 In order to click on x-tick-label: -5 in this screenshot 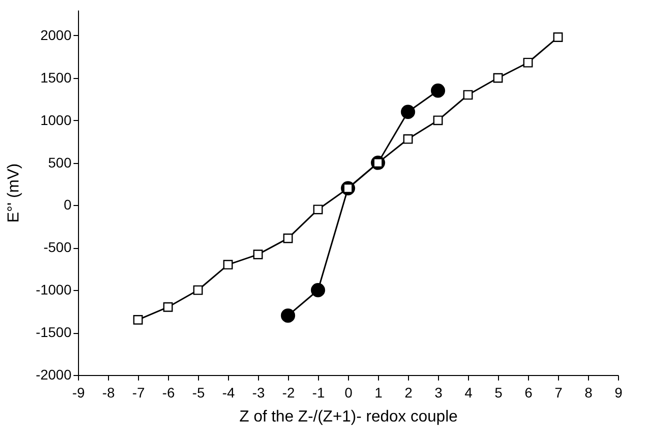, I will do `click(198, 392)`.